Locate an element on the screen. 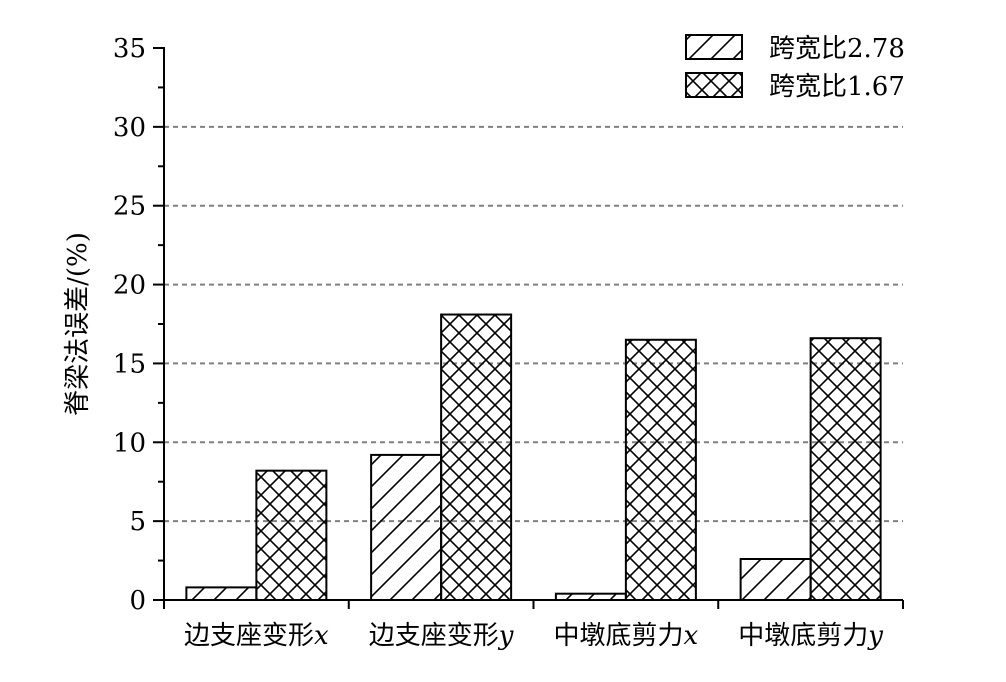 This screenshot has width=1006, height=682. y-tick-label: 35 is located at coordinates (129, 49).